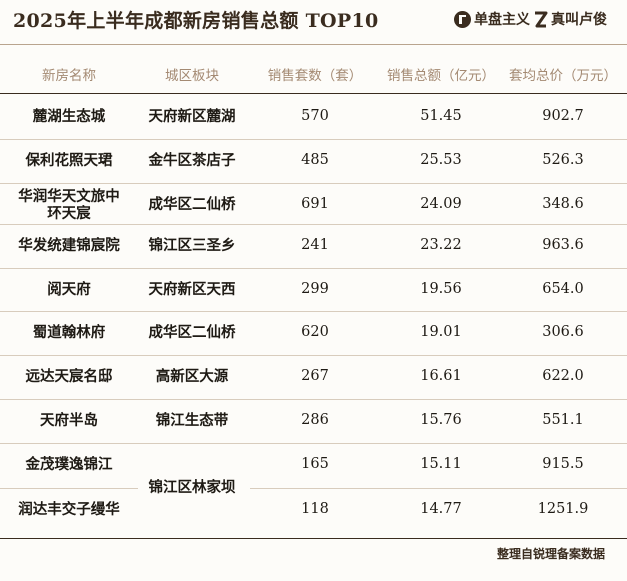 This screenshot has height=581, width=627. I want to click on project-name: 保利花照天珺, so click(69, 161).